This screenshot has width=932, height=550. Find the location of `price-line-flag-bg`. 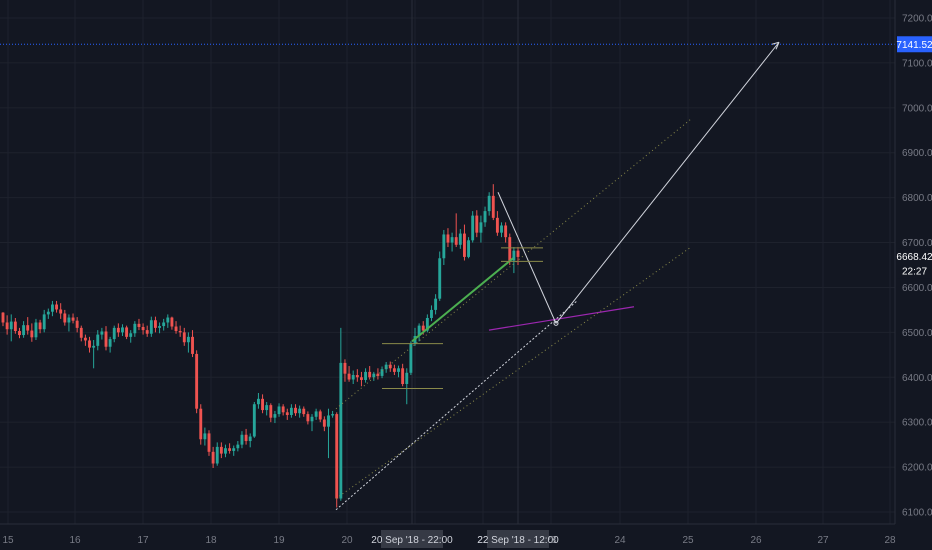

price-line-flag-bg is located at coordinates (914, 44).